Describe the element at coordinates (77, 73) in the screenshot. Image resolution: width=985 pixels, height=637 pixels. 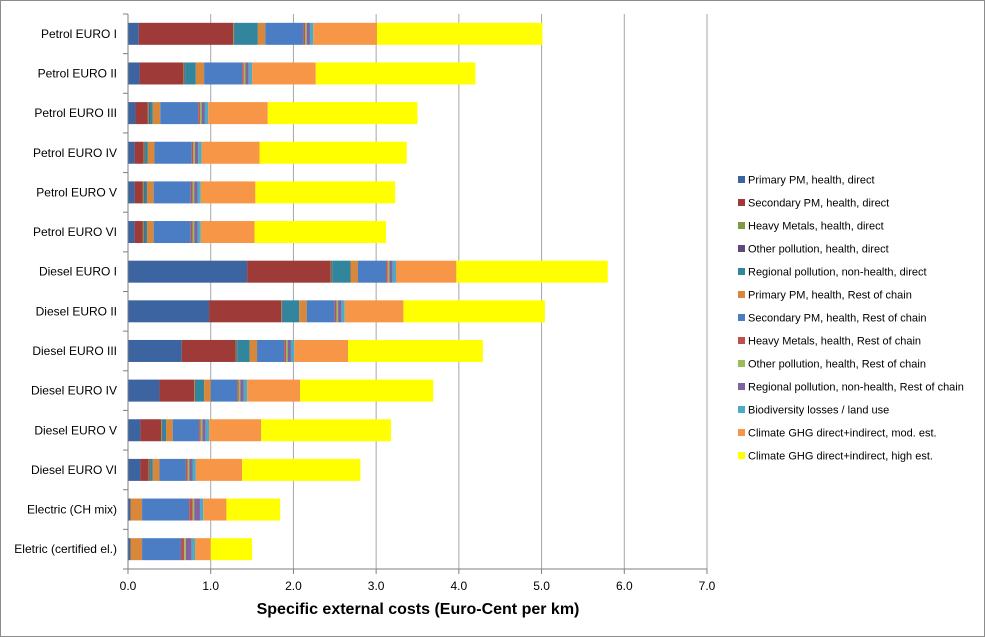
I see `category-label: Petrol EURO II` at that location.